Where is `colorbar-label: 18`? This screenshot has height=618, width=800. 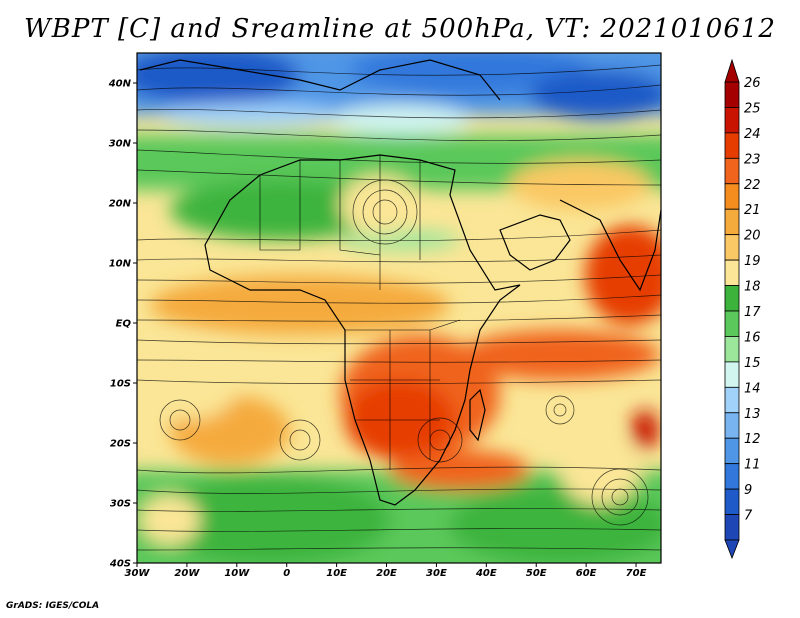 colorbar-label: 18 is located at coordinates (752, 287).